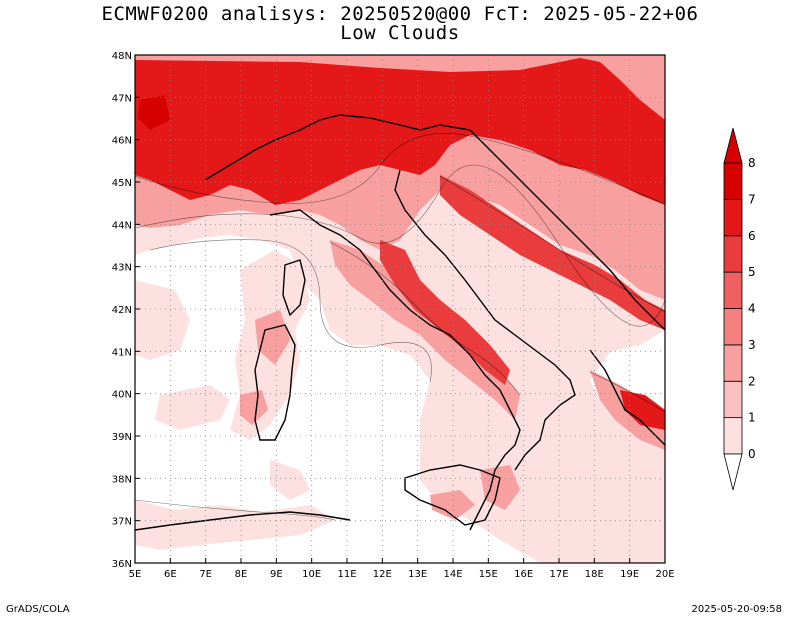 The image size is (800, 618). Describe the element at coordinates (122, 395) in the screenshot. I see `lat-tick-label: 40N` at that location.